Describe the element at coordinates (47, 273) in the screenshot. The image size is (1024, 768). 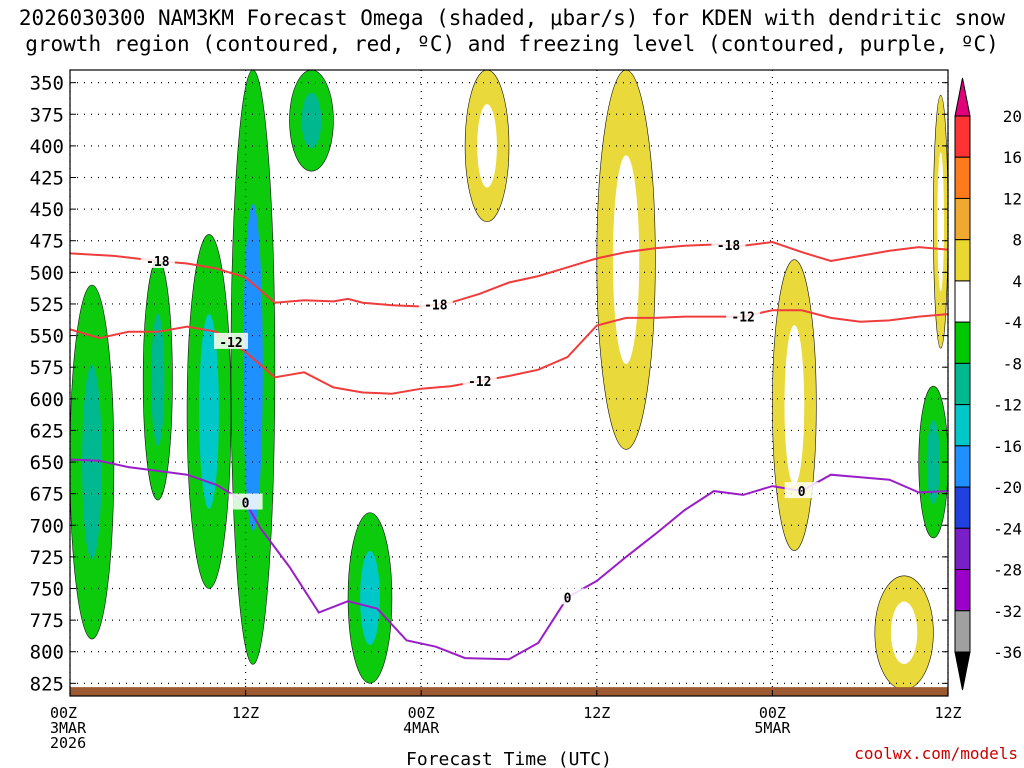
I see `y-tick-label-500: 500` at that location.